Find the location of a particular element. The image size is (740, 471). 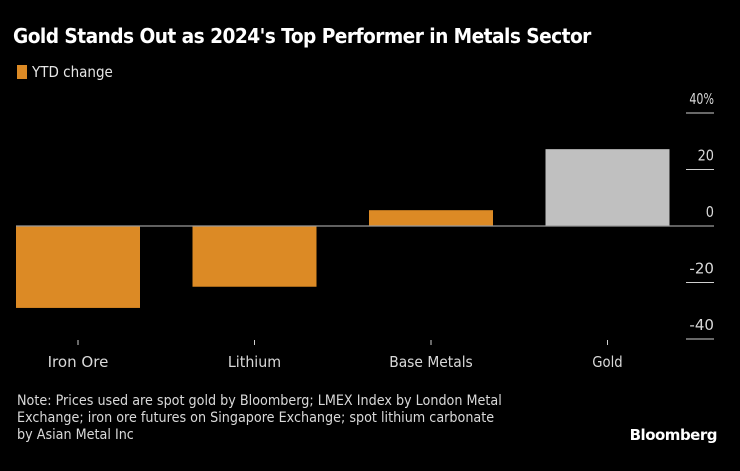

x-tick-label: Base Metals is located at coordinates (431, 362).